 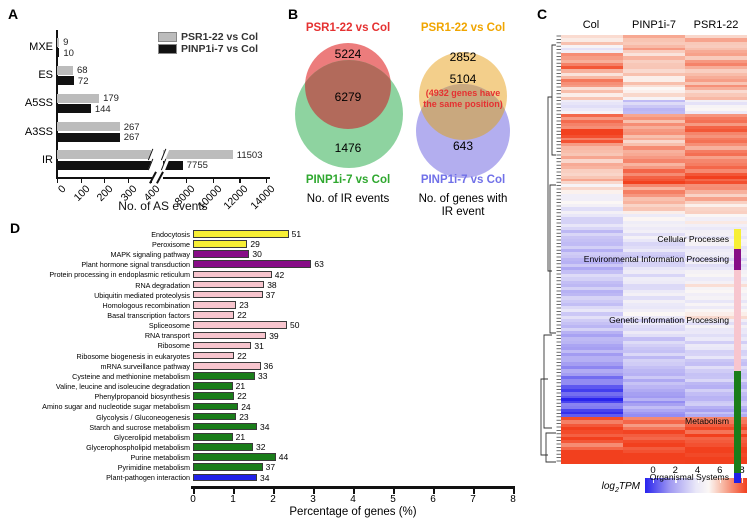 What do you see at coordinates (142, 295) in the screenshot?
I see `pathway-label: Ubiquitin mediated proteolysis` at bounding box center [142, 295].